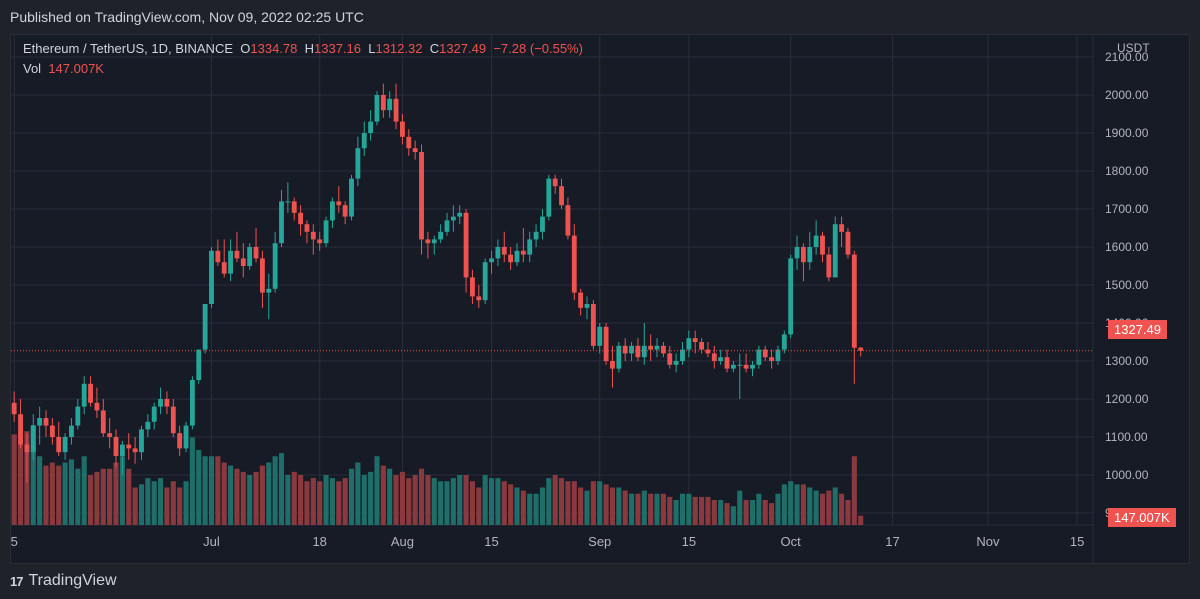 This screenshot has width=1200, height=599. Describe the element at coordinates (319, 541) in the screenshot. I see `x-tick-label: 18` at that location.